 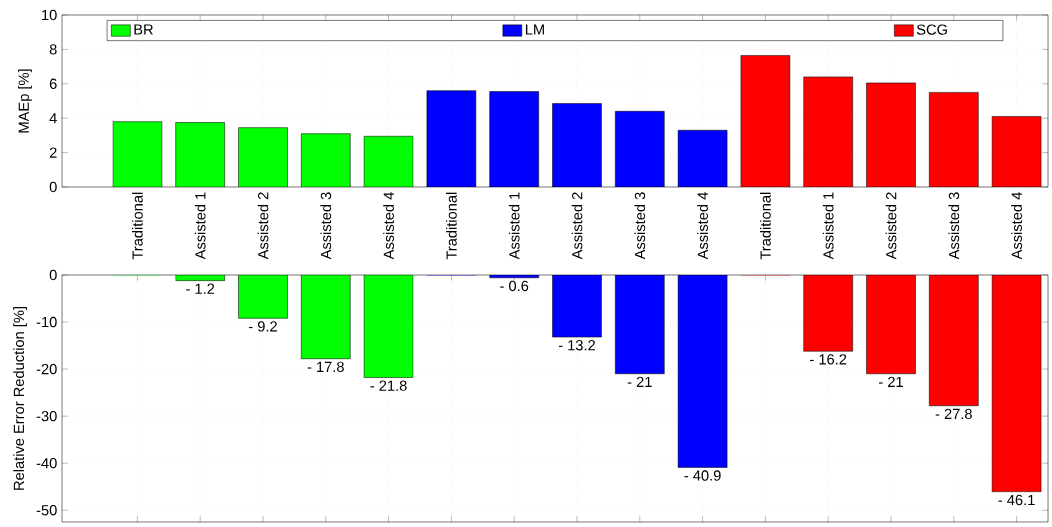 I want to click on legend-label: BR, so click(x=143, y=29).